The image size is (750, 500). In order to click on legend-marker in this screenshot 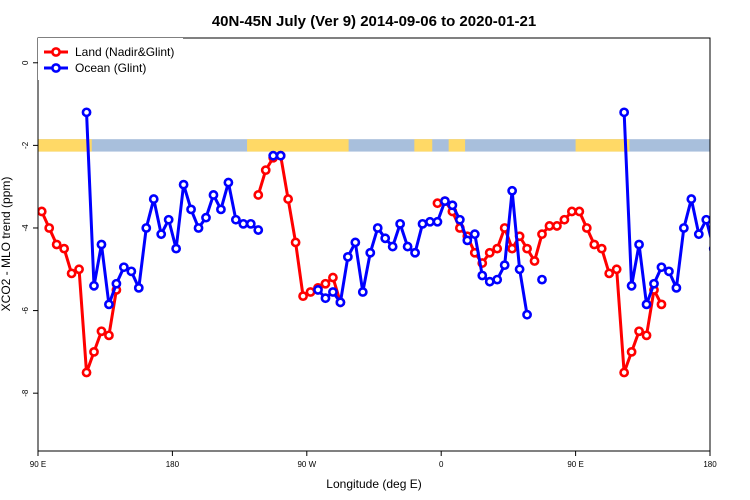, I will do `click(56, 68)`.